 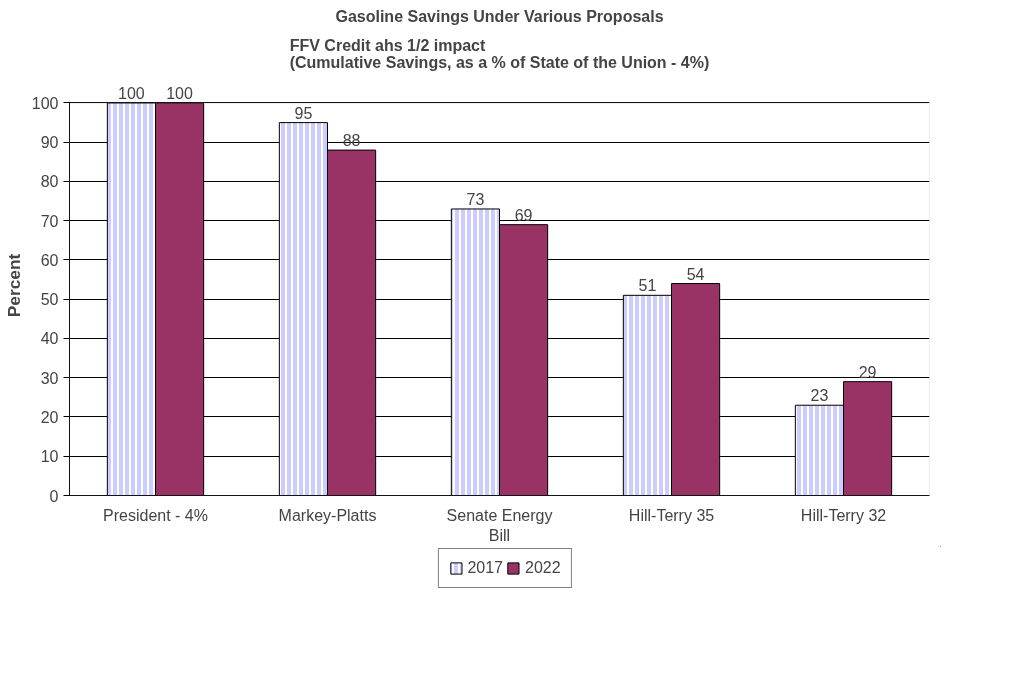 What do you see at coordinates (475, 199) in the screenshot?
I see `data-label: 73` at bounding box center [475, 199].